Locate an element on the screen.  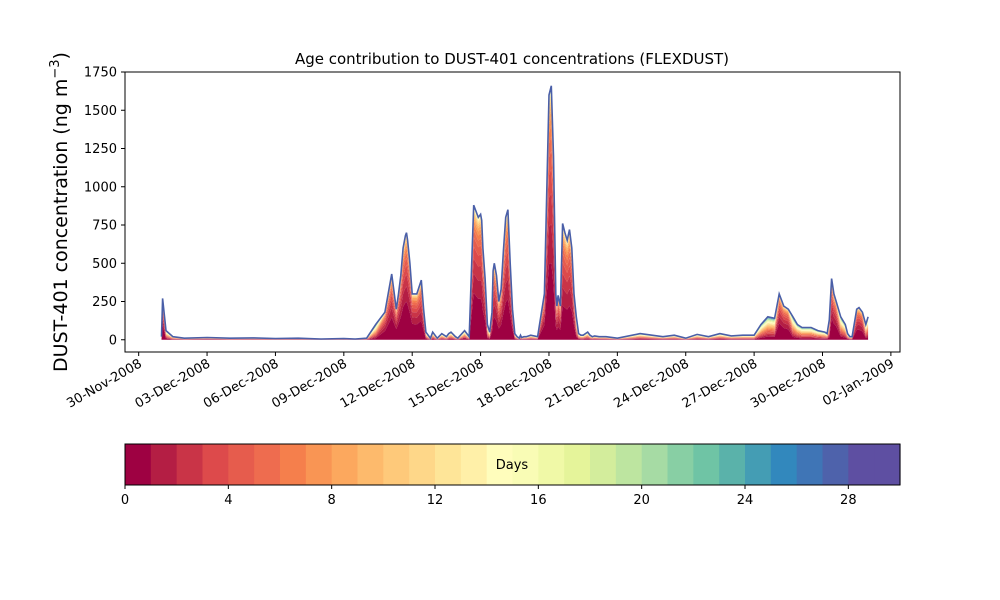
x-tick-label: 12-Dec-2008 is located at coordinates (378, 383).